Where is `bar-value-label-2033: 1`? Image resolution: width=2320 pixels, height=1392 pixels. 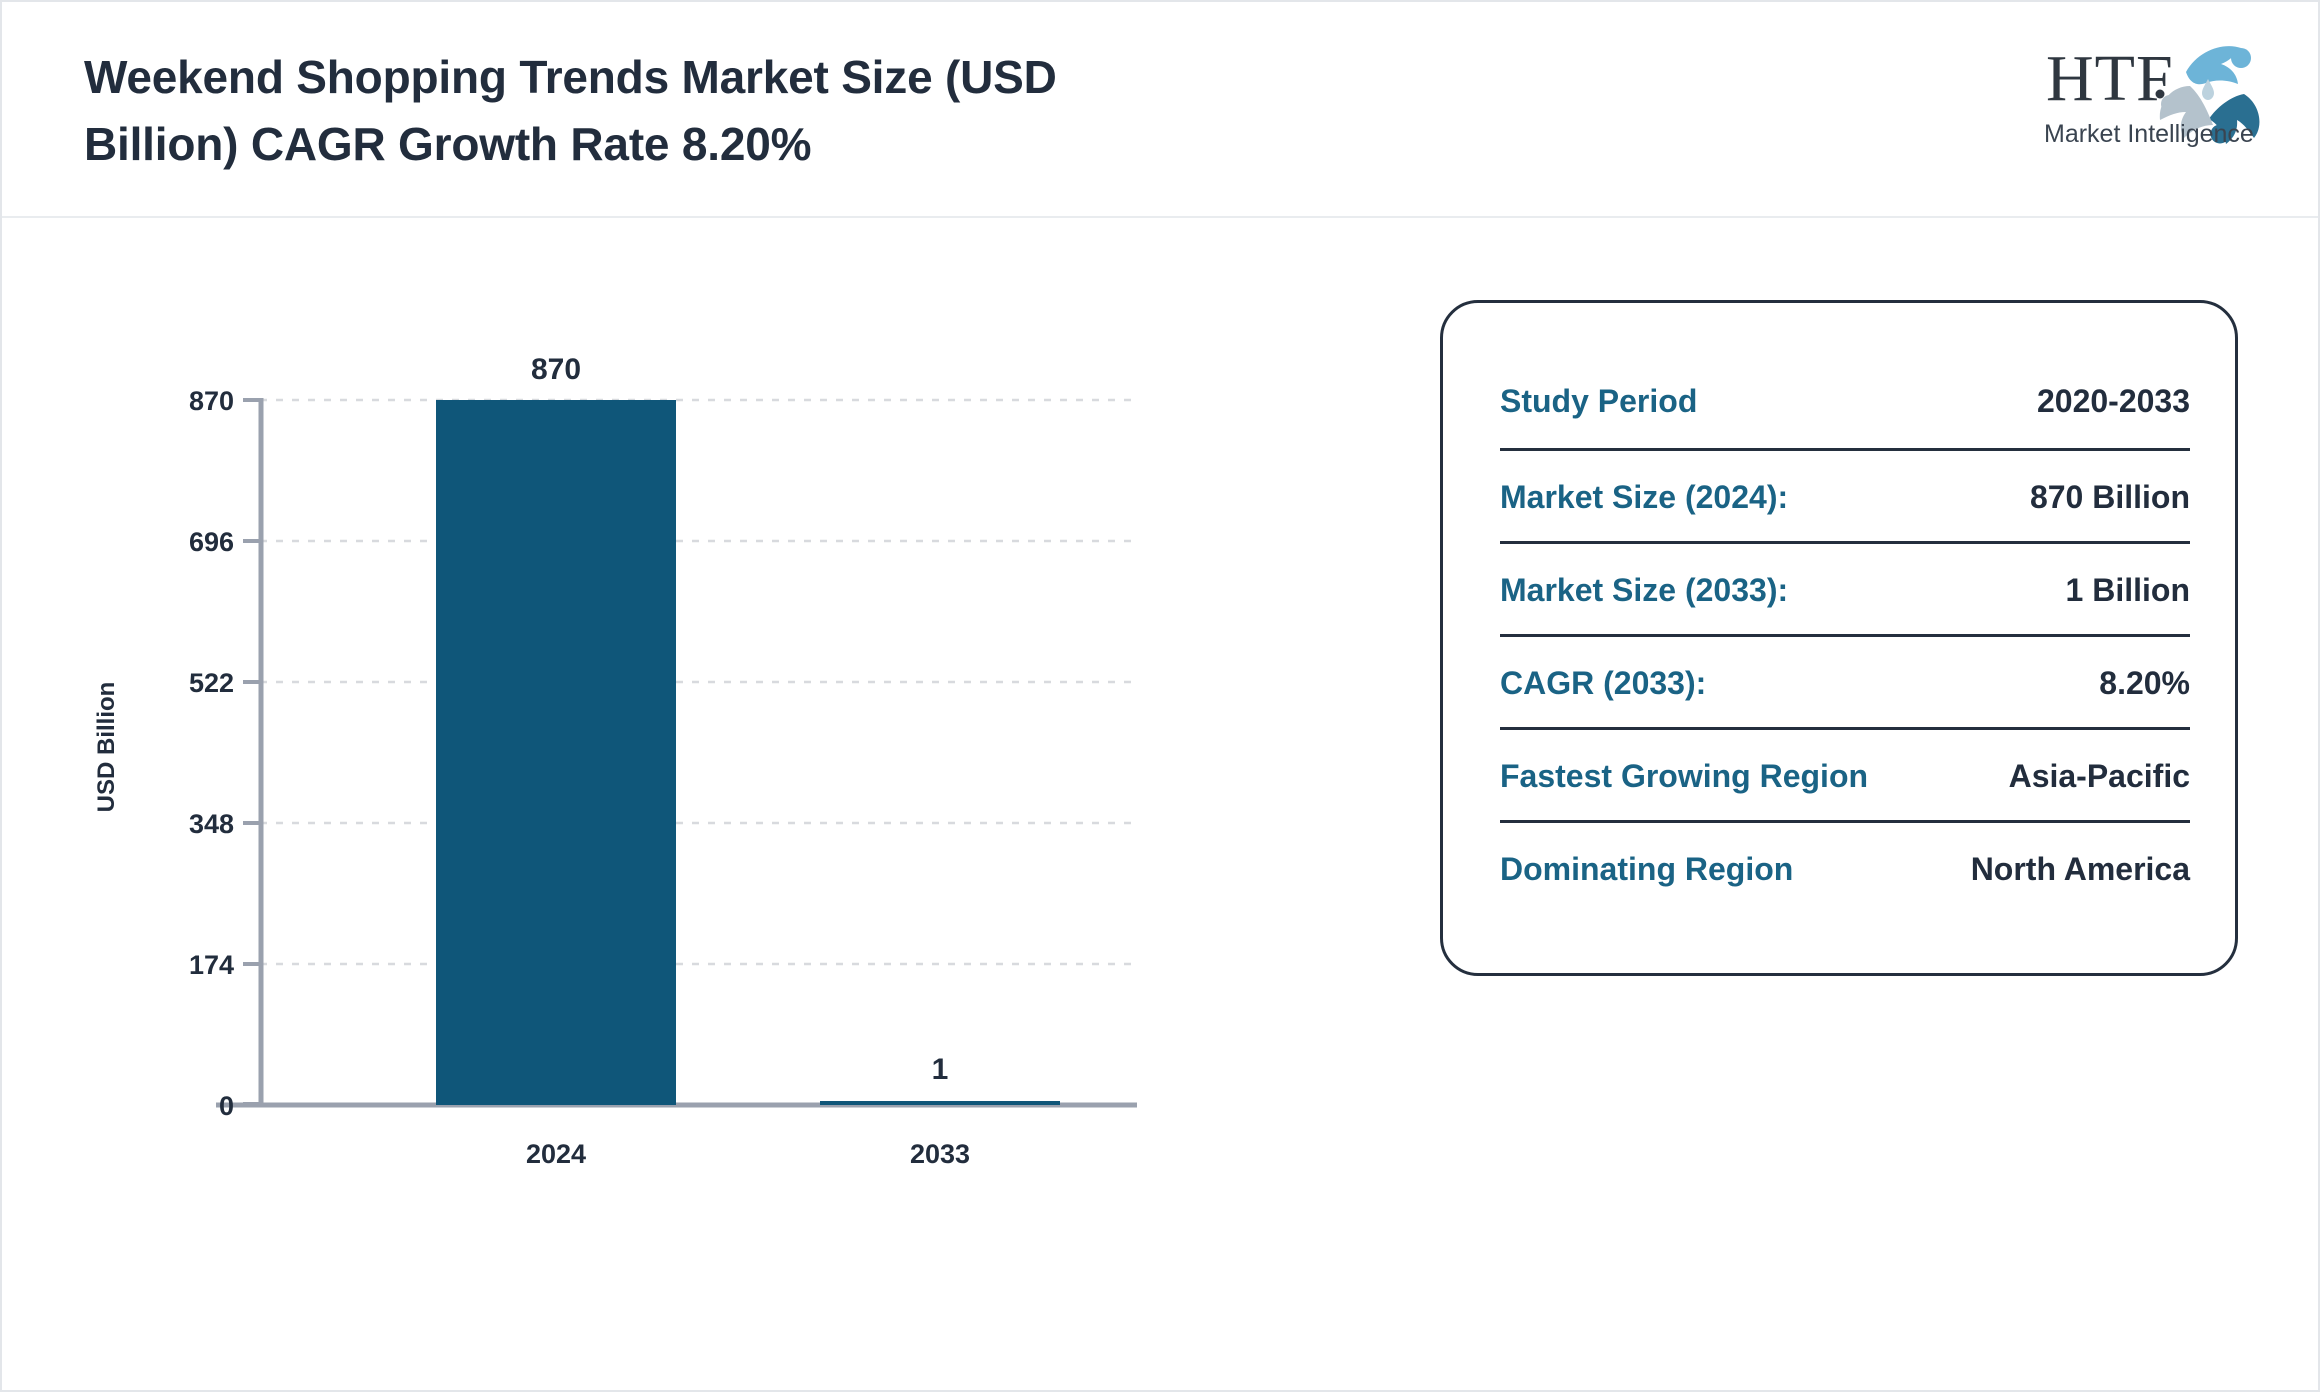
bar-value-label-2033: 1 is located at coordinates (940, 1069).